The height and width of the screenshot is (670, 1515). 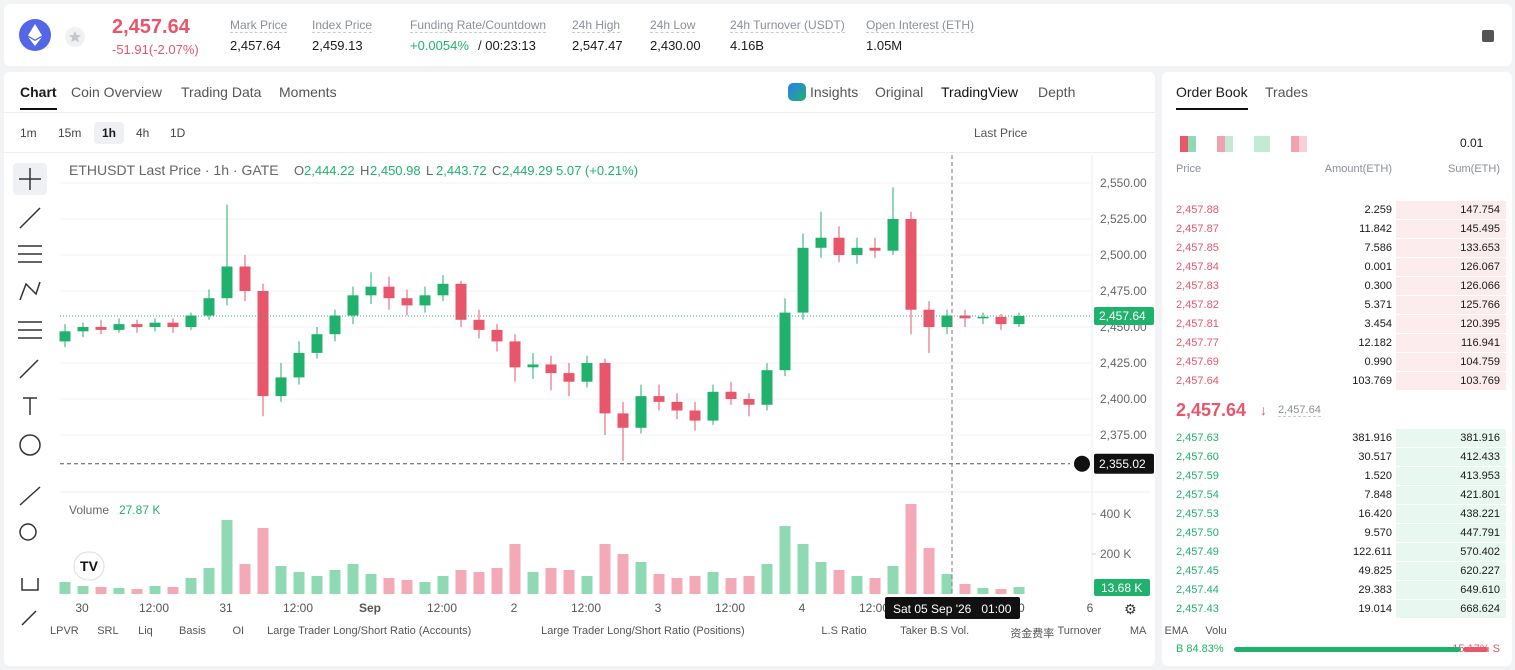 What do you see at coordinates (1123, 435) in the screenshot?
I see `y-tick-label: 2,375.00` at bounding box center [1123, 435].